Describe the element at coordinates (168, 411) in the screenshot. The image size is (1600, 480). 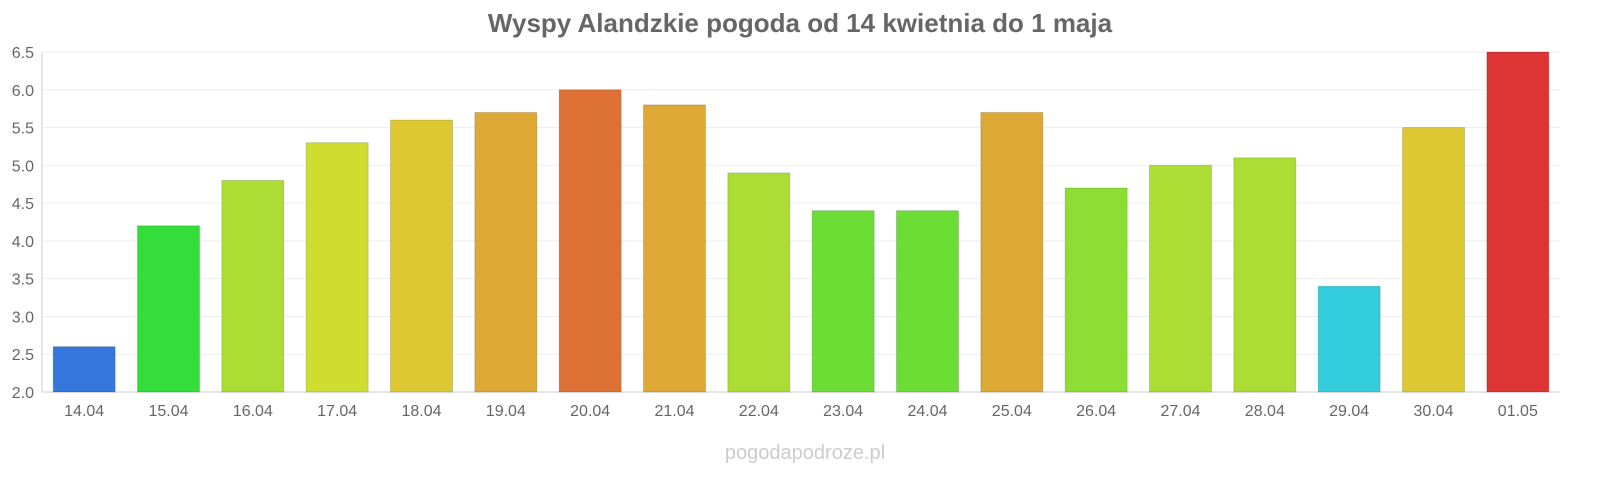
I see `x-tick-label: 15.04` at that location.